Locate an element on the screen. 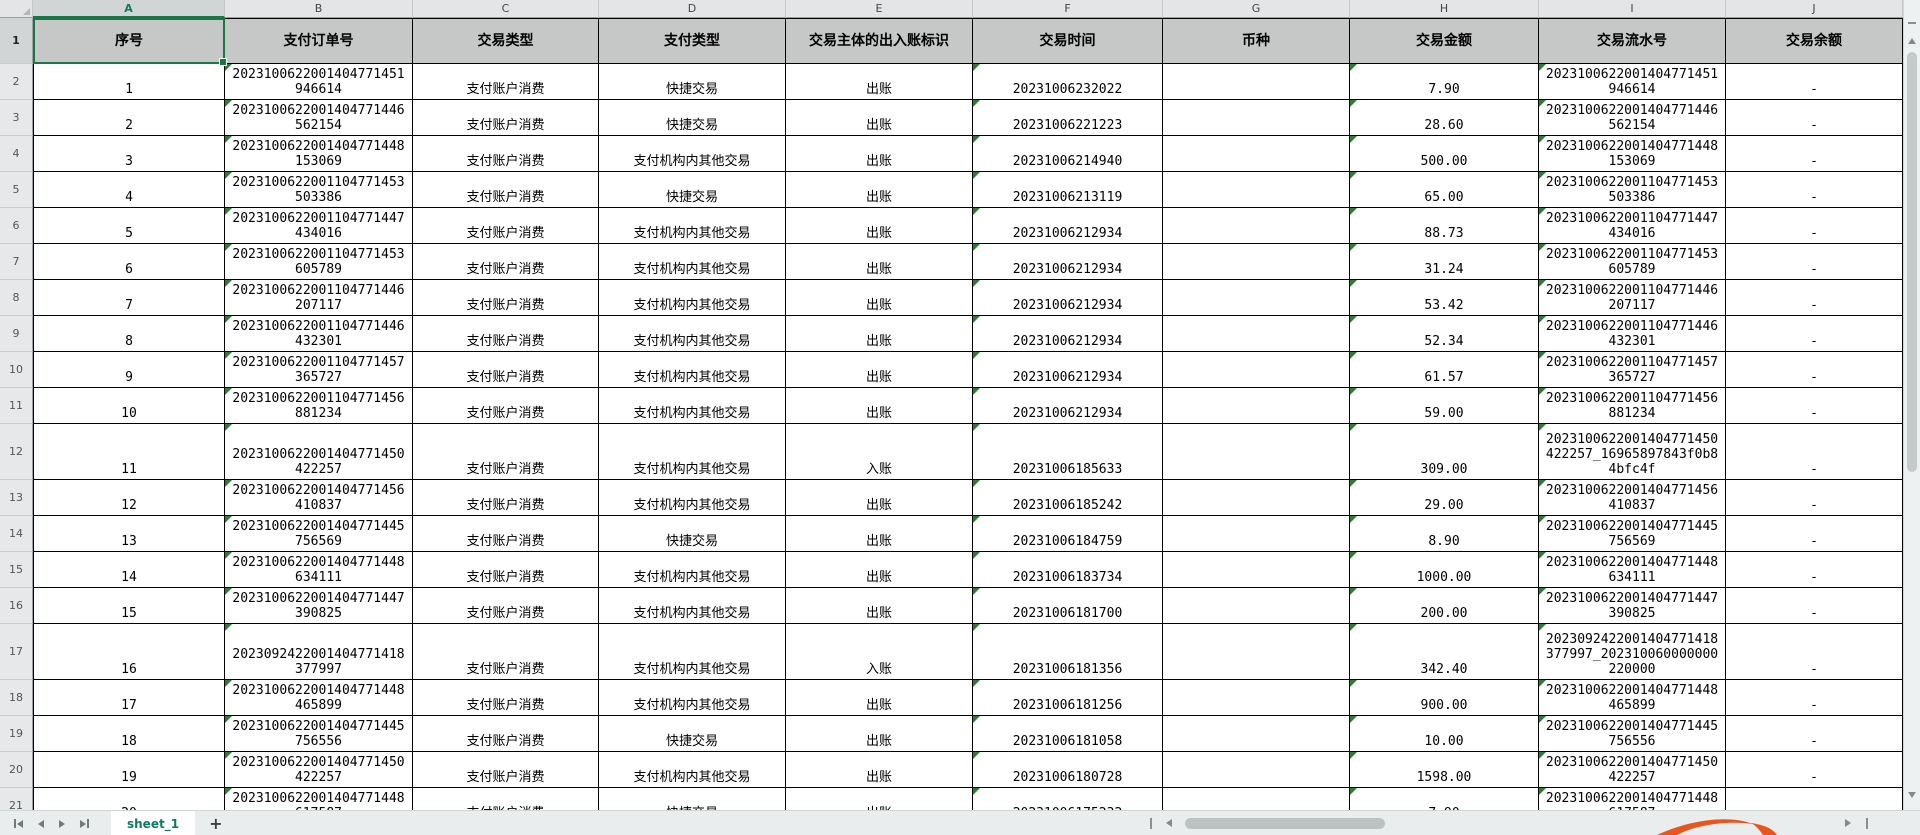 The width and height of the screenshot is (1920, 835). cell-F21: 20231006175232 is located at coordinates (1068, 799).